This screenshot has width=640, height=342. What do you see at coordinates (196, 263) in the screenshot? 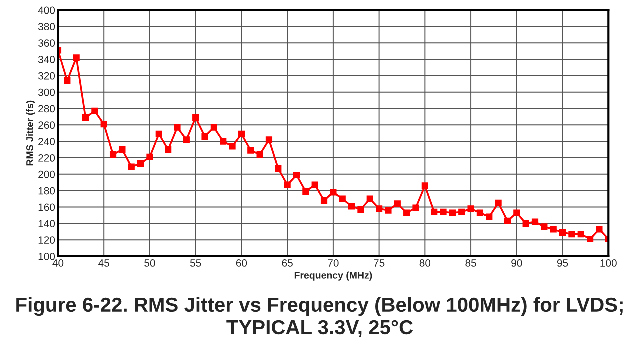
I see `x-tick-label: 55` at bounding box center [196, 263].